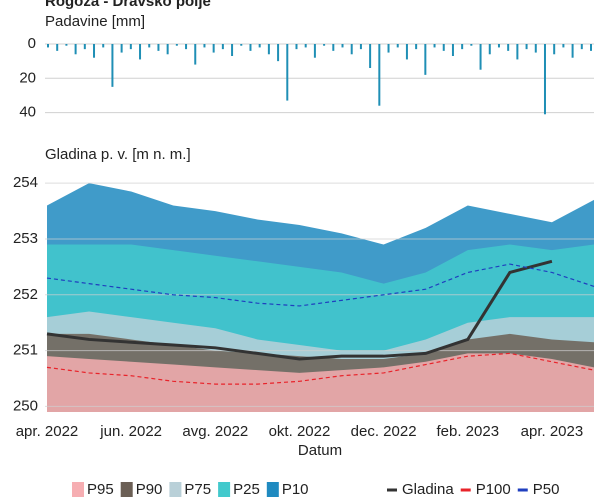  Describe the element at coordinates (493, 489) in the screenshot. I see `legend-label: P100` at that location.